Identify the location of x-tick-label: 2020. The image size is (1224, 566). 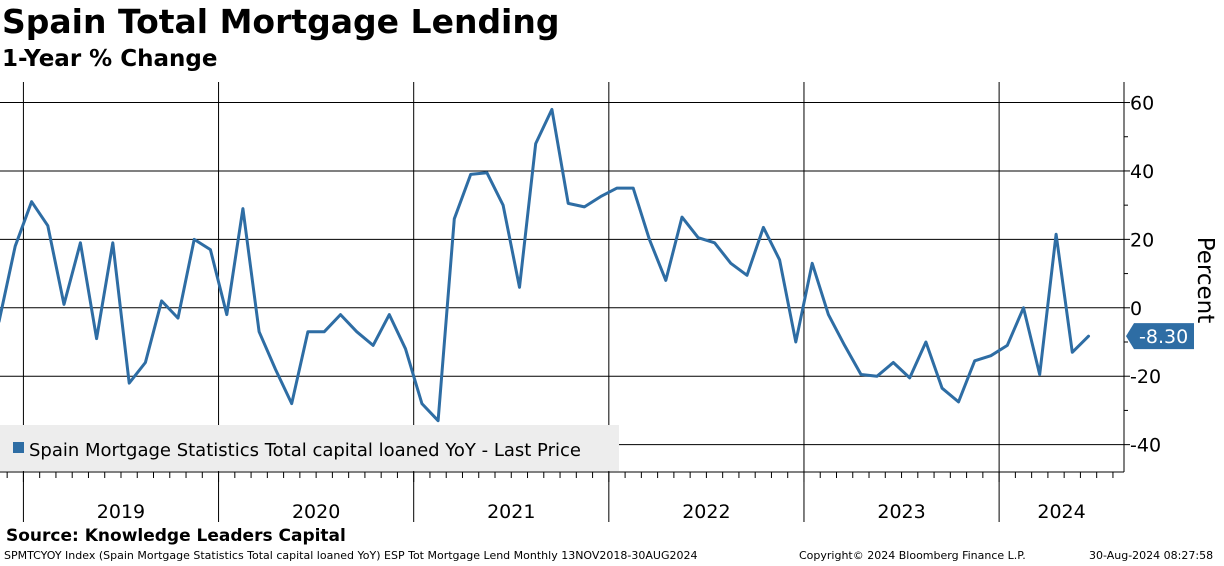
(316, 512).